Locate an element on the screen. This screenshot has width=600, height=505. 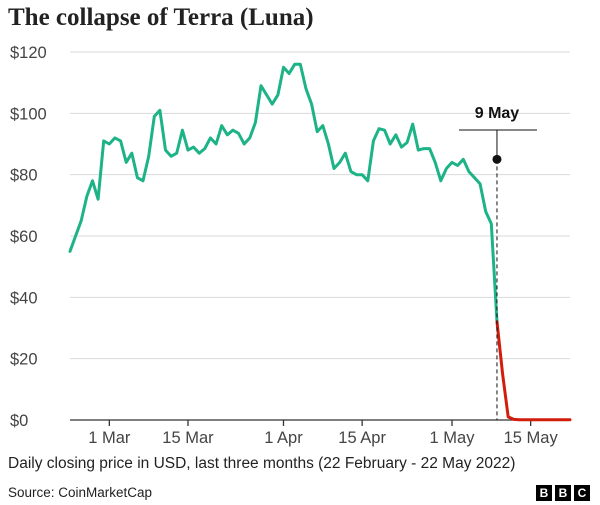
x-tick-label: 1 Apr is located at coordinates (283, 438).